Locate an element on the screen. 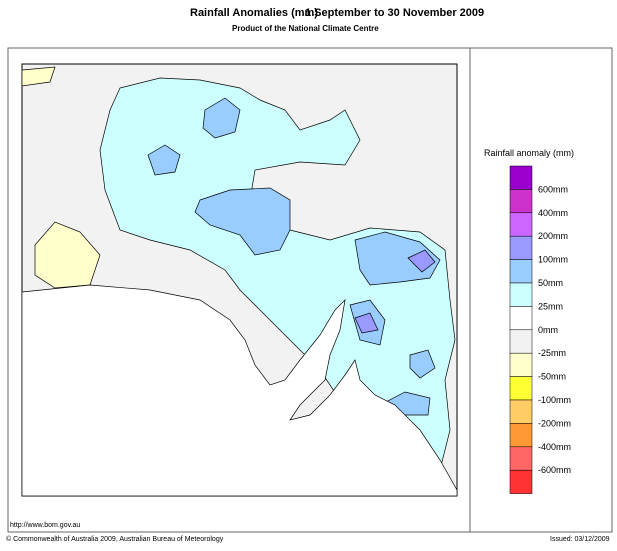 The image size is (617, 551). legend-label: -50mm is located at coordinates (552, 377).